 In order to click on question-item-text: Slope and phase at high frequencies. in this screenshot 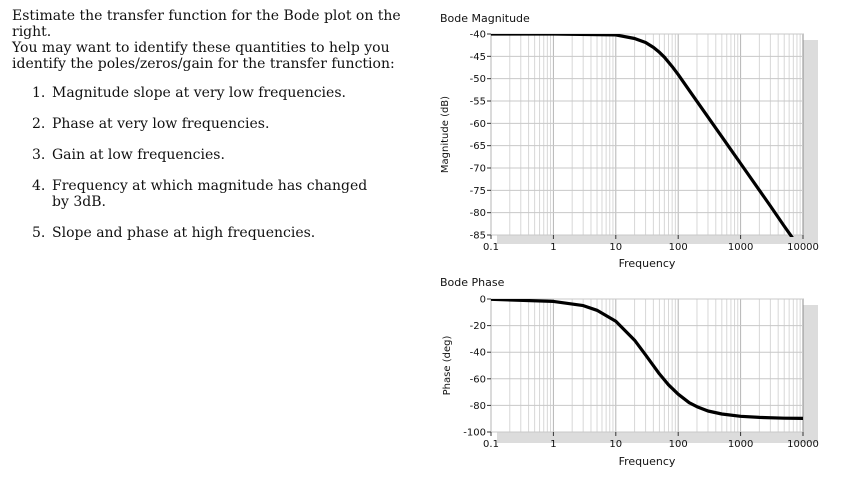, I will do `click(184, 233)`.